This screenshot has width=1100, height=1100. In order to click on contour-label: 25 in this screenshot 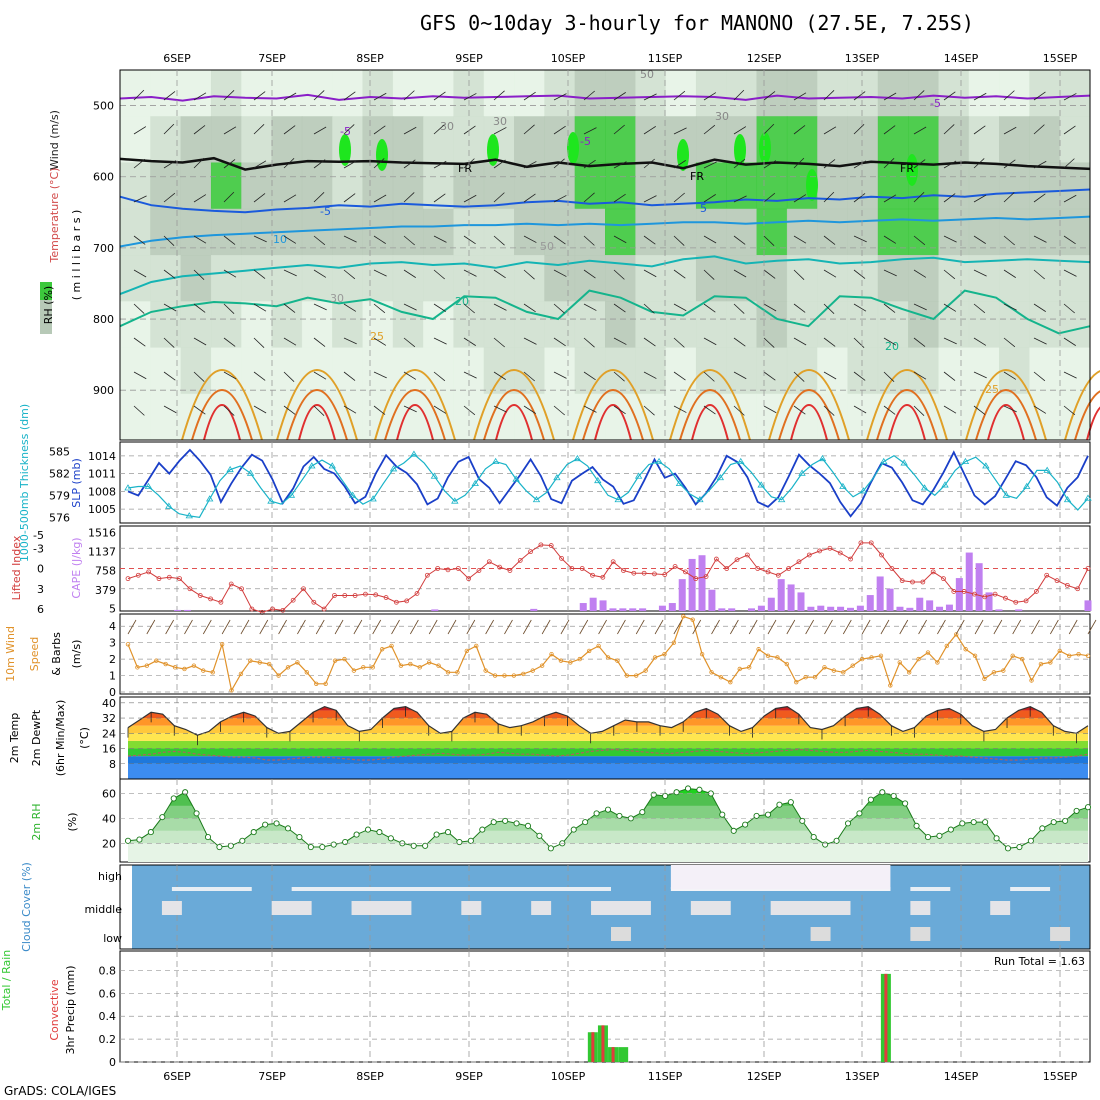, I will do `click(992, 389)`.